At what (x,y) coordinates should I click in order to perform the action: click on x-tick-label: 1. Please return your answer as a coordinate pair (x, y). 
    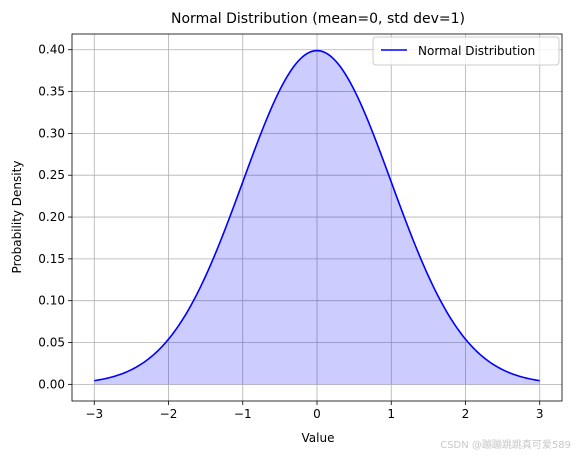
    Looking at the image, I should click on (391, 414).